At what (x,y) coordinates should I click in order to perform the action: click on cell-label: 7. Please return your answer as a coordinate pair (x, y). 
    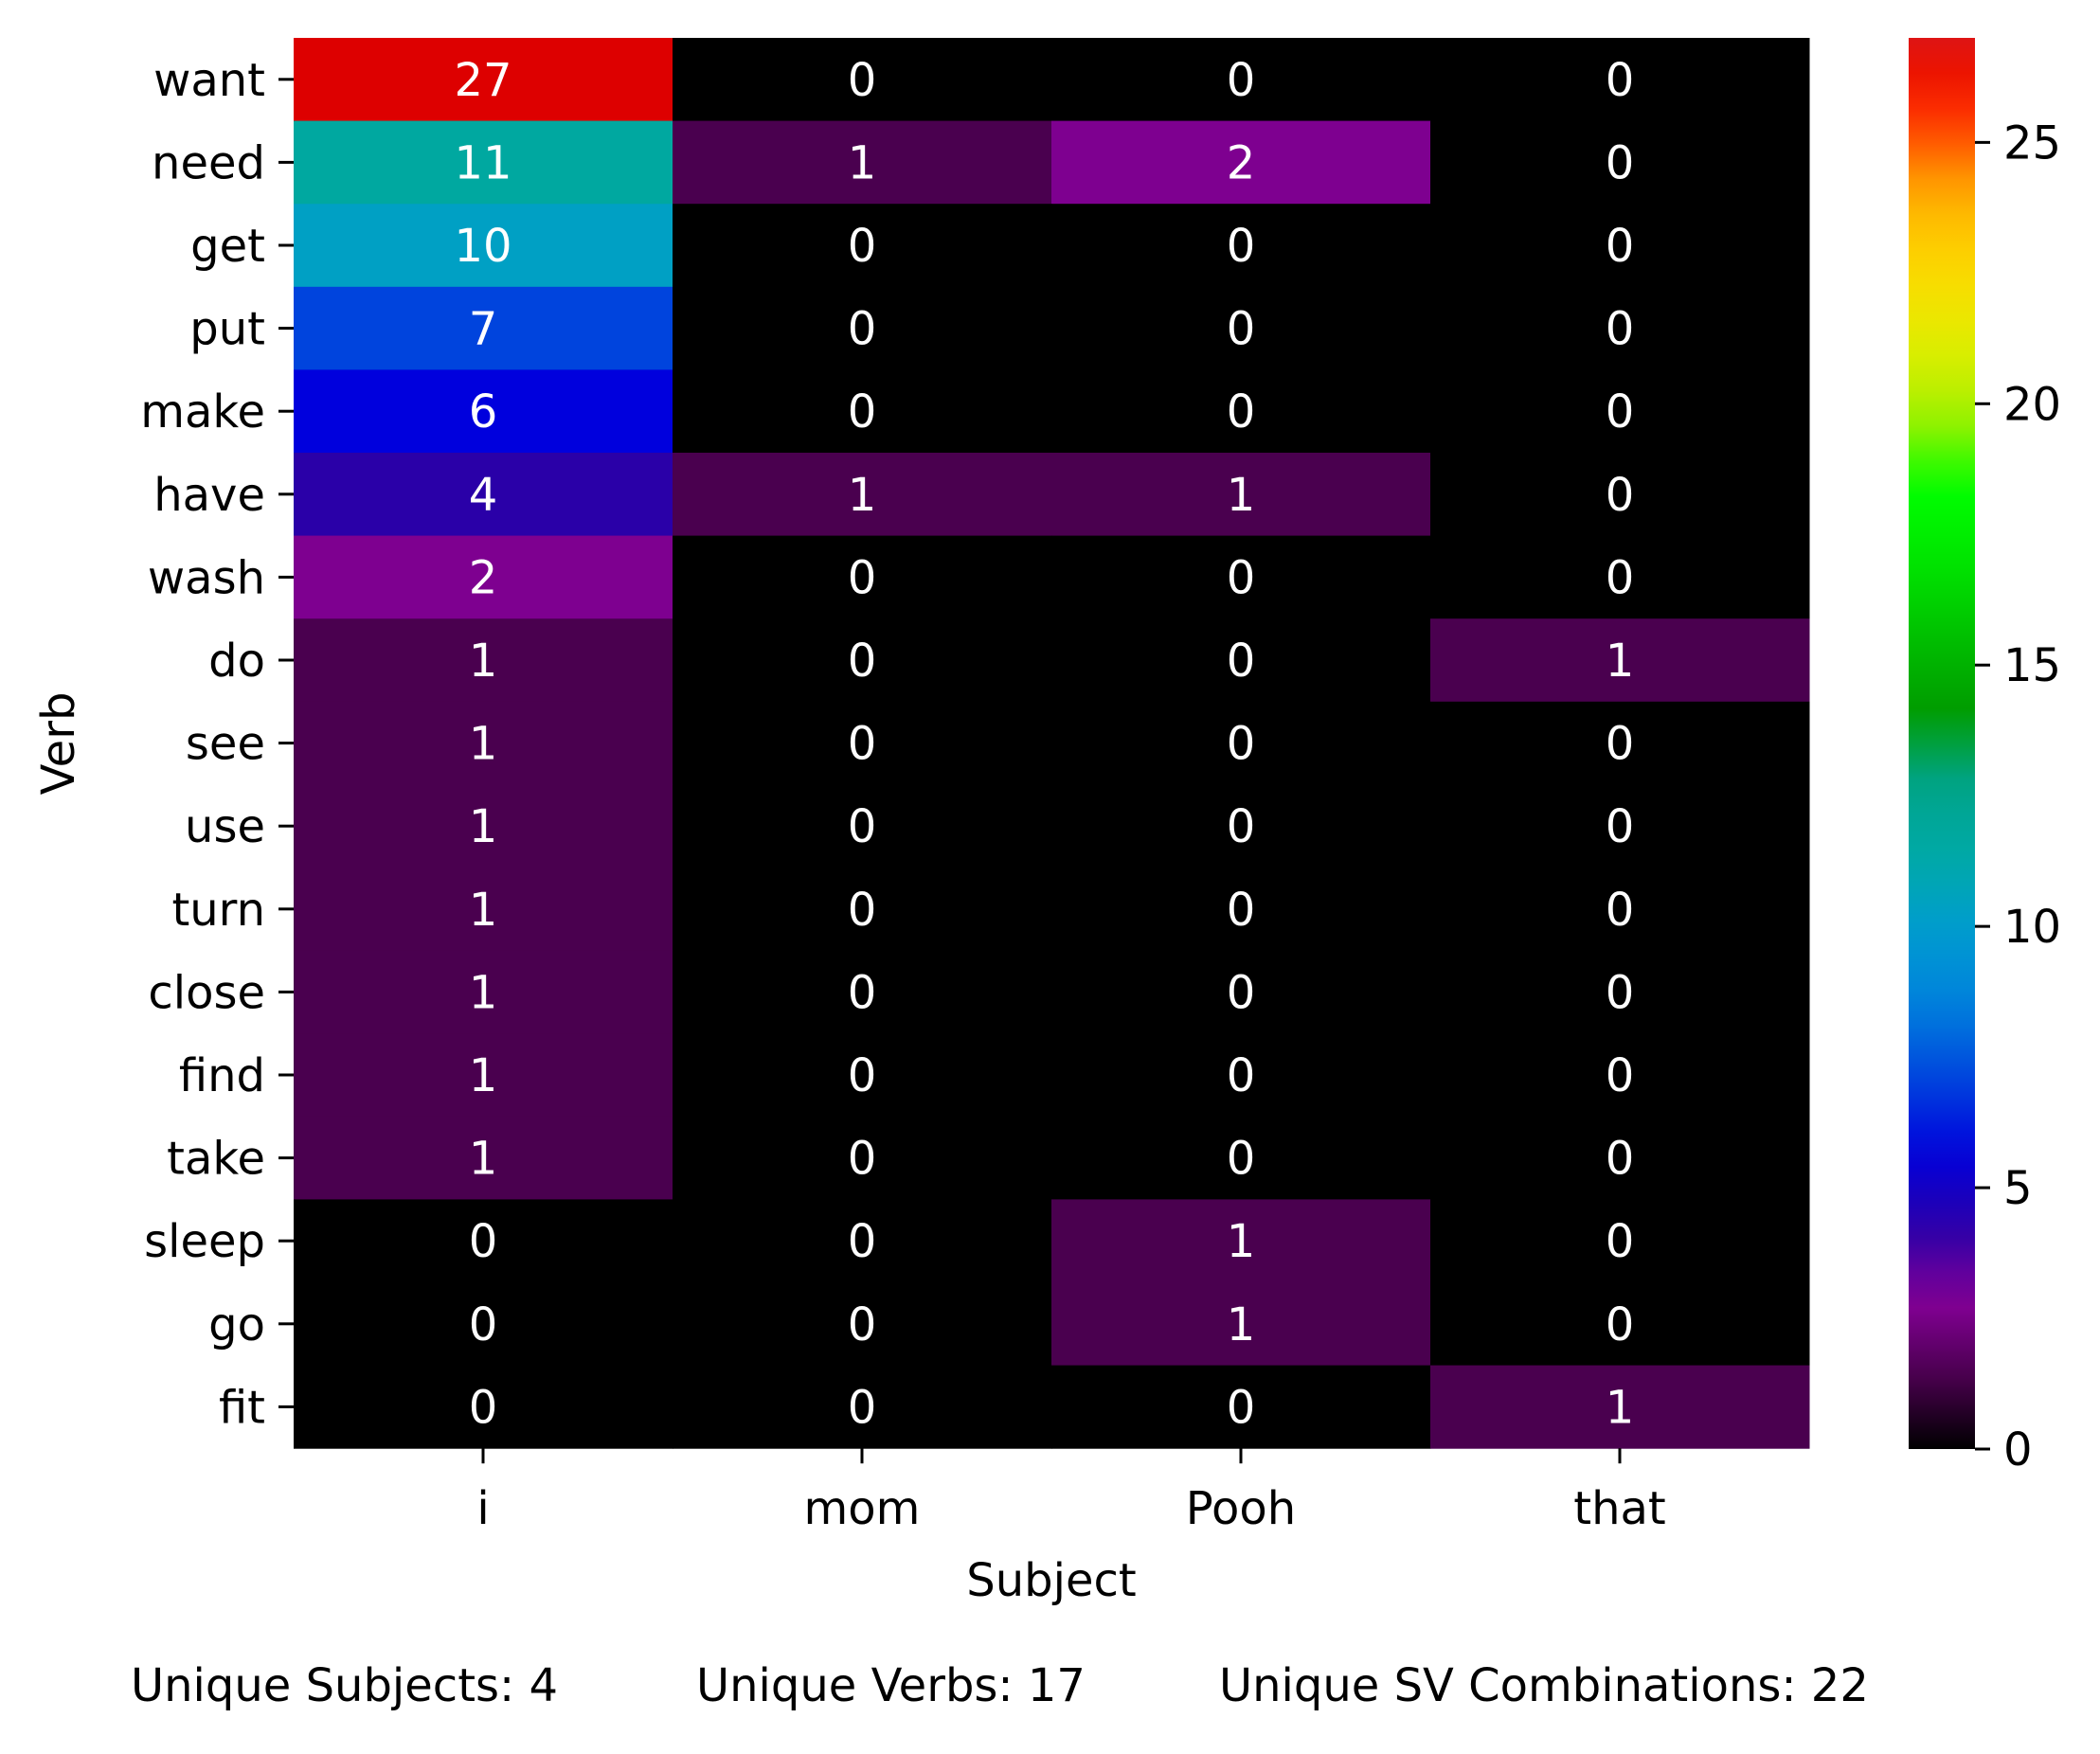
    Looking at the image, I should click on (483, 329).